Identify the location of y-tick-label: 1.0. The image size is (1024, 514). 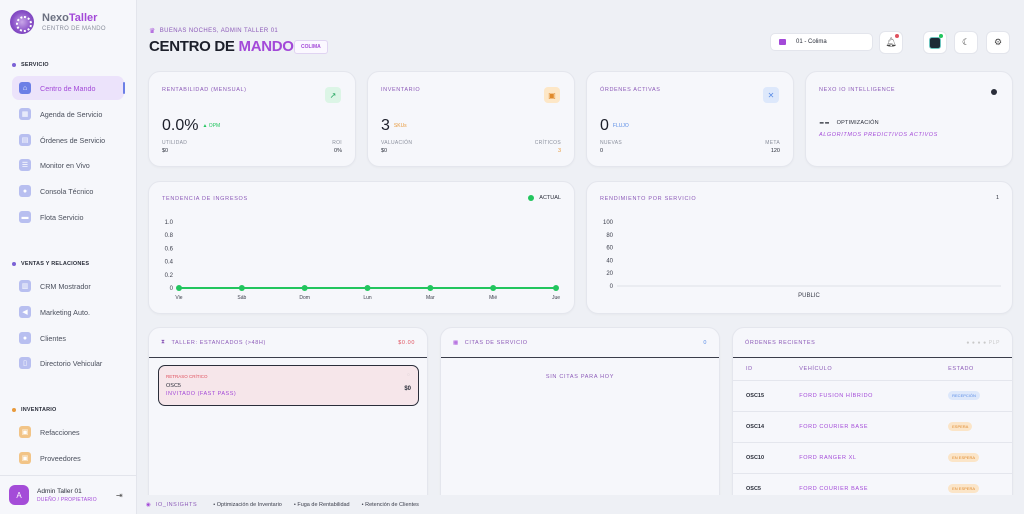
(169, 223).